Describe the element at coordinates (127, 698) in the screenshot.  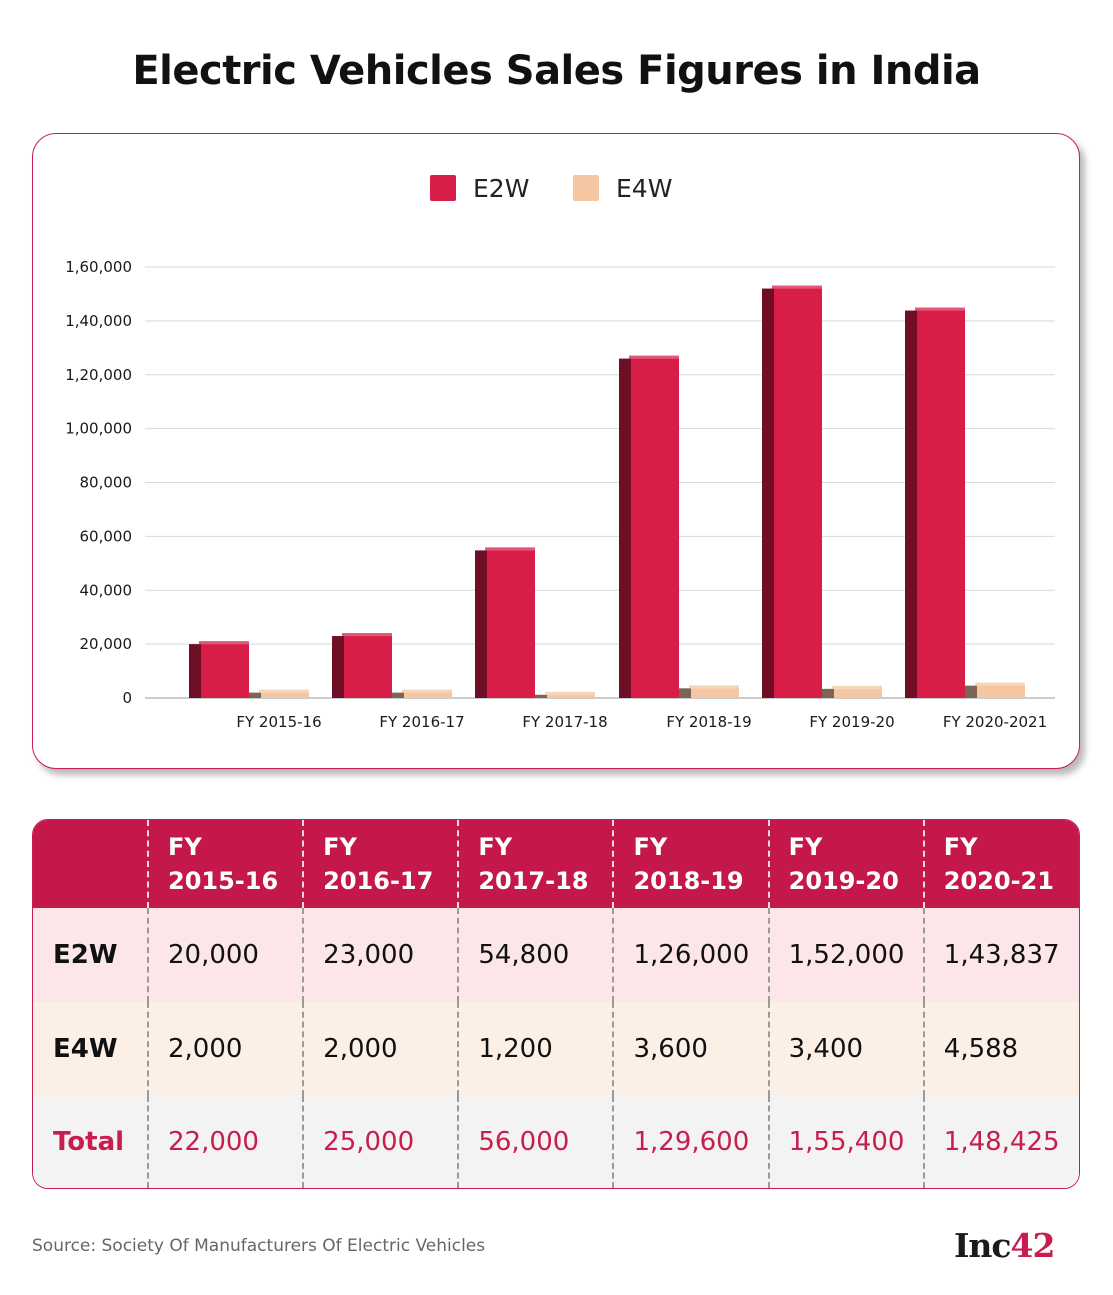
I see `y-tick-label: 0` at that location.